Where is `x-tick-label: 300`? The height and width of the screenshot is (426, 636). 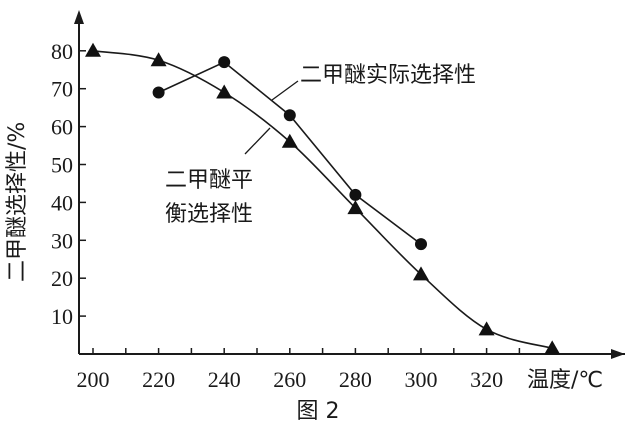 x-tick-label: 300 is located at coordinates (421, 379).